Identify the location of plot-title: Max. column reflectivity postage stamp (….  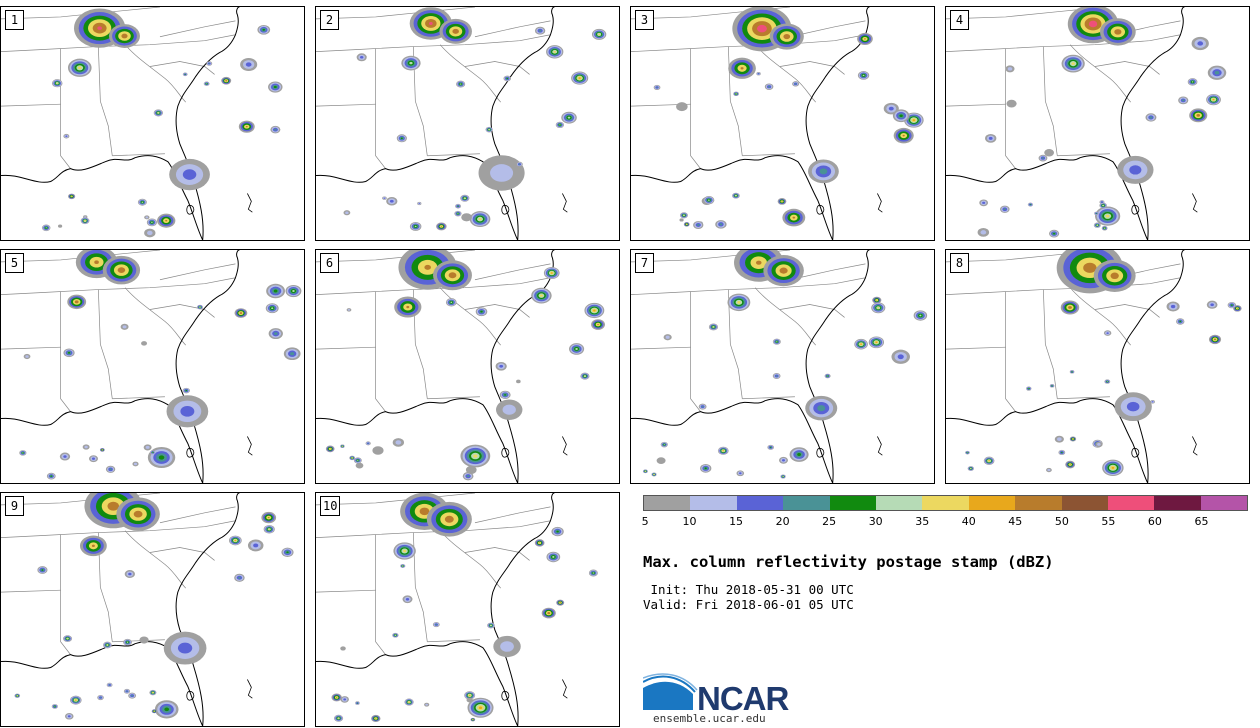
(848, 562).